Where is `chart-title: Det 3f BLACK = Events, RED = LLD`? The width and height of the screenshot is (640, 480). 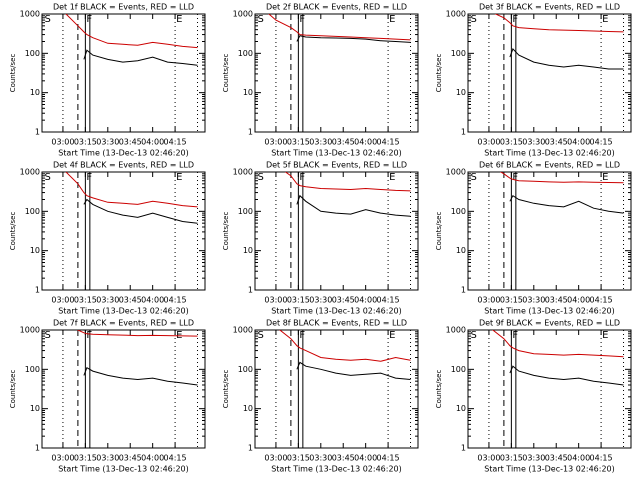
chart-title: Det 3f BLACK = Events, RED = LLD is located at coordinates (549, 7).